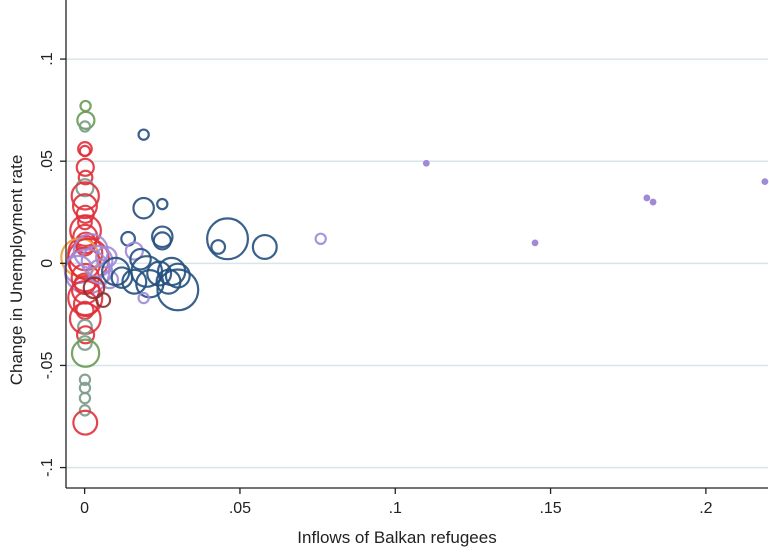 The image size is (769, 553). Describe the element at coordinates (47, 366) in the screenshot. I see `y-tick-label-1: -.05` at that location.